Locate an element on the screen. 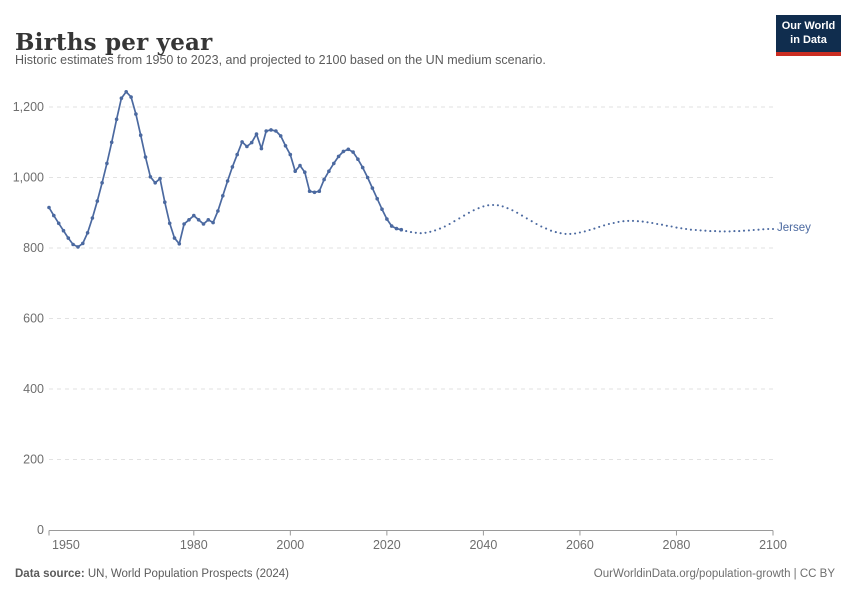 The image size is (850, 600). svg-text: 1980 is located at coordinates (194, 545).